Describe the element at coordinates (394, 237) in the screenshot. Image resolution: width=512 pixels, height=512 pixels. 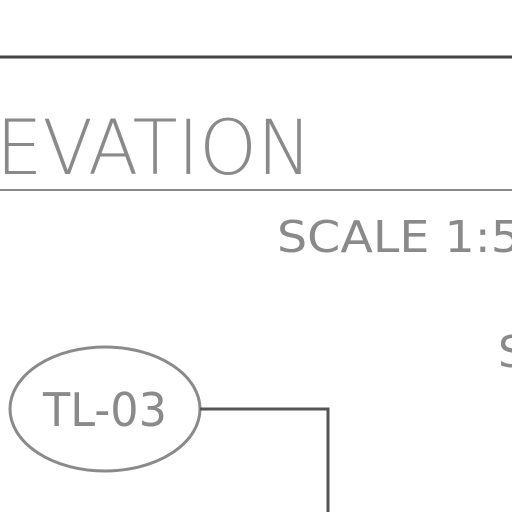
I see `scale-note: SCALE 1:5` at that location.